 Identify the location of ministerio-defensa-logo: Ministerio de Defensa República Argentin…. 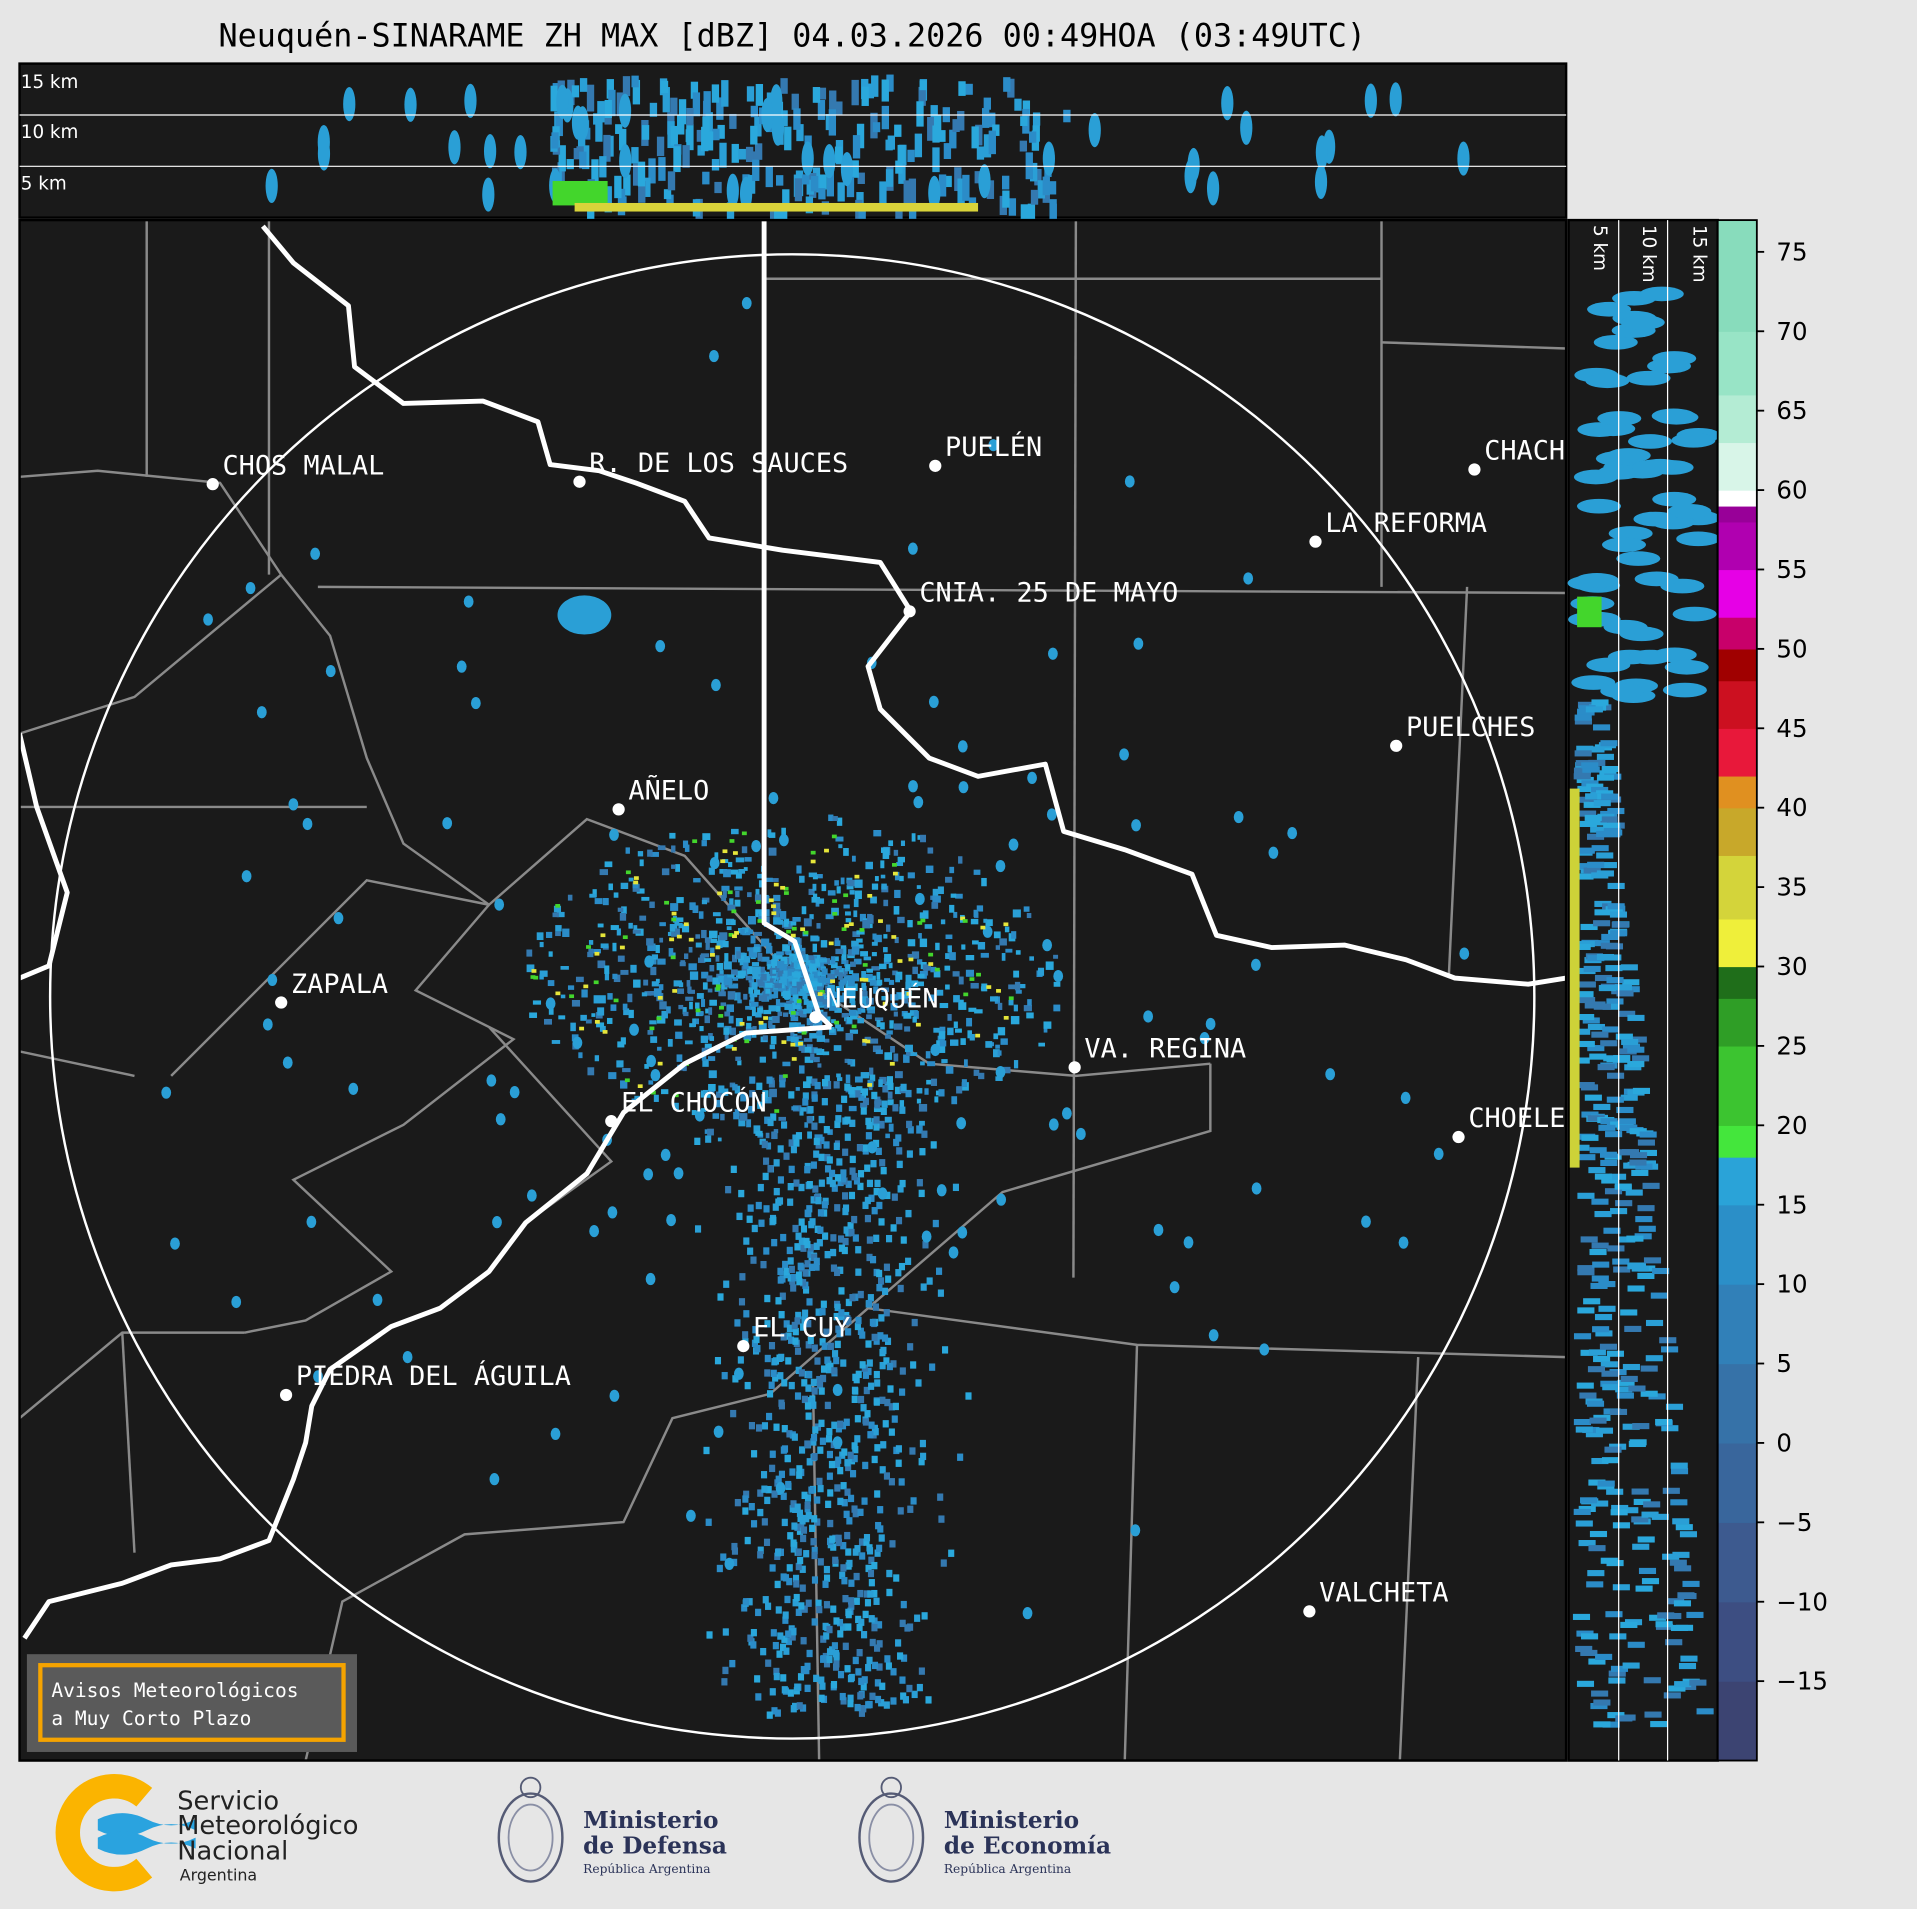
(612, 1829).